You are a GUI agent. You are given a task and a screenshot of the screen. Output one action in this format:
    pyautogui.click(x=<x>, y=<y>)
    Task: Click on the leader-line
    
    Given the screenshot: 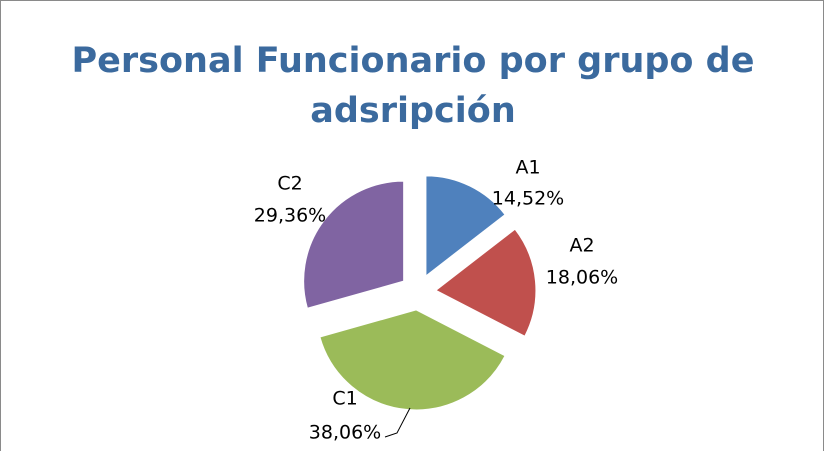 What is the action you would take?
    pyautogui.click(x=397, y=422)
    